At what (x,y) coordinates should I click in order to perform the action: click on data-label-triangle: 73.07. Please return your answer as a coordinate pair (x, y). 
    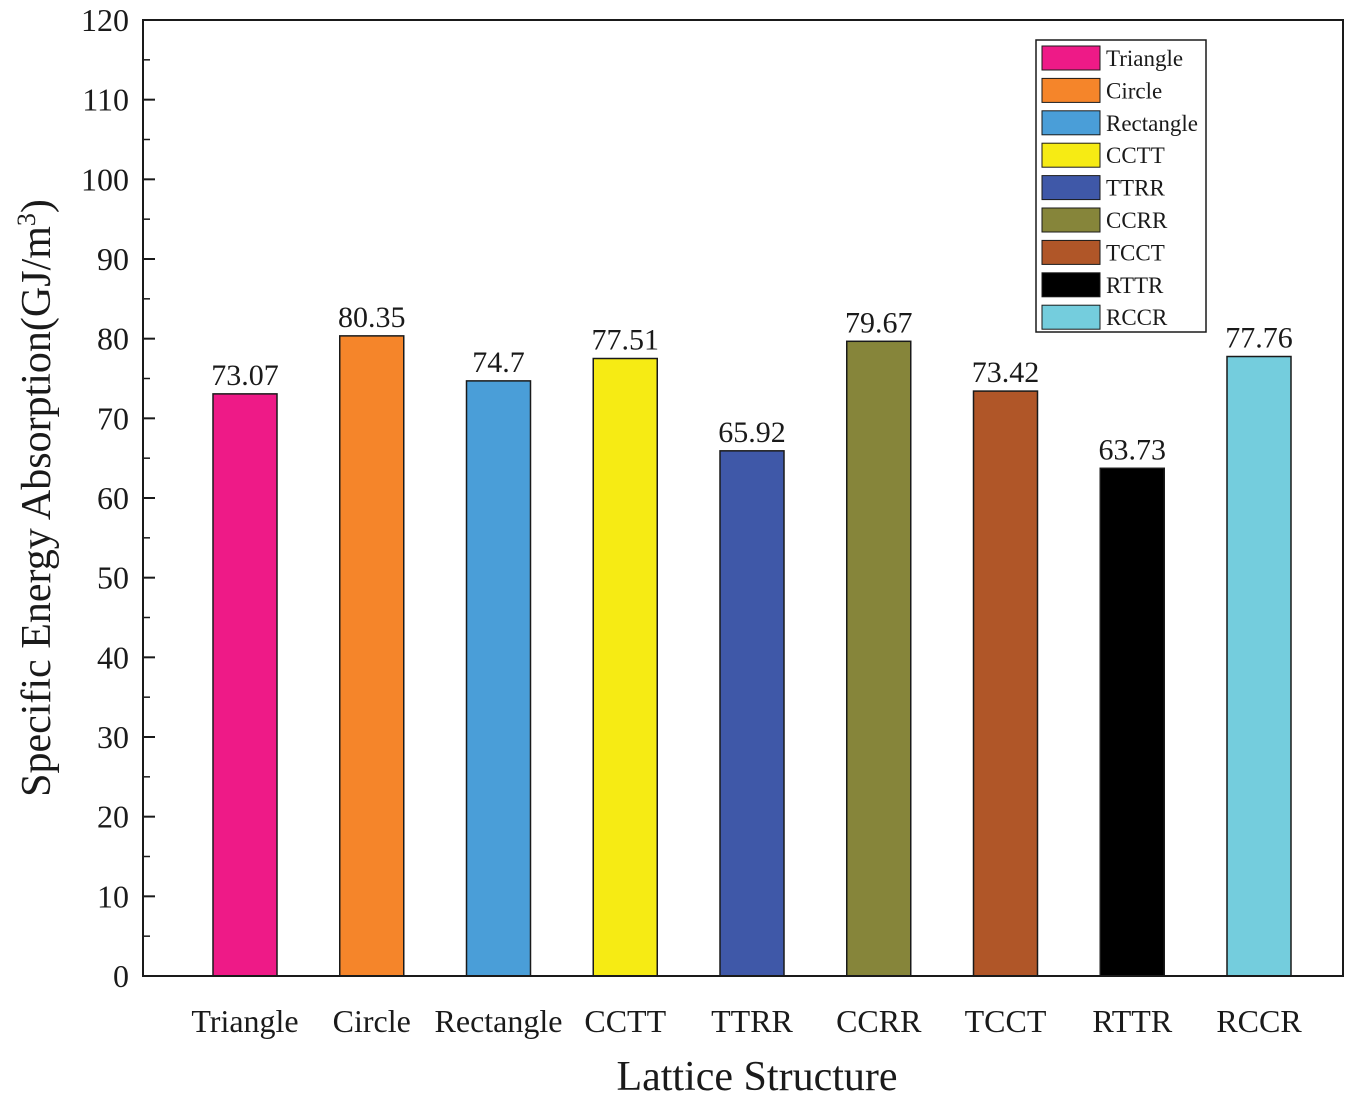
    Looking at the image, I should click on (245, 375).